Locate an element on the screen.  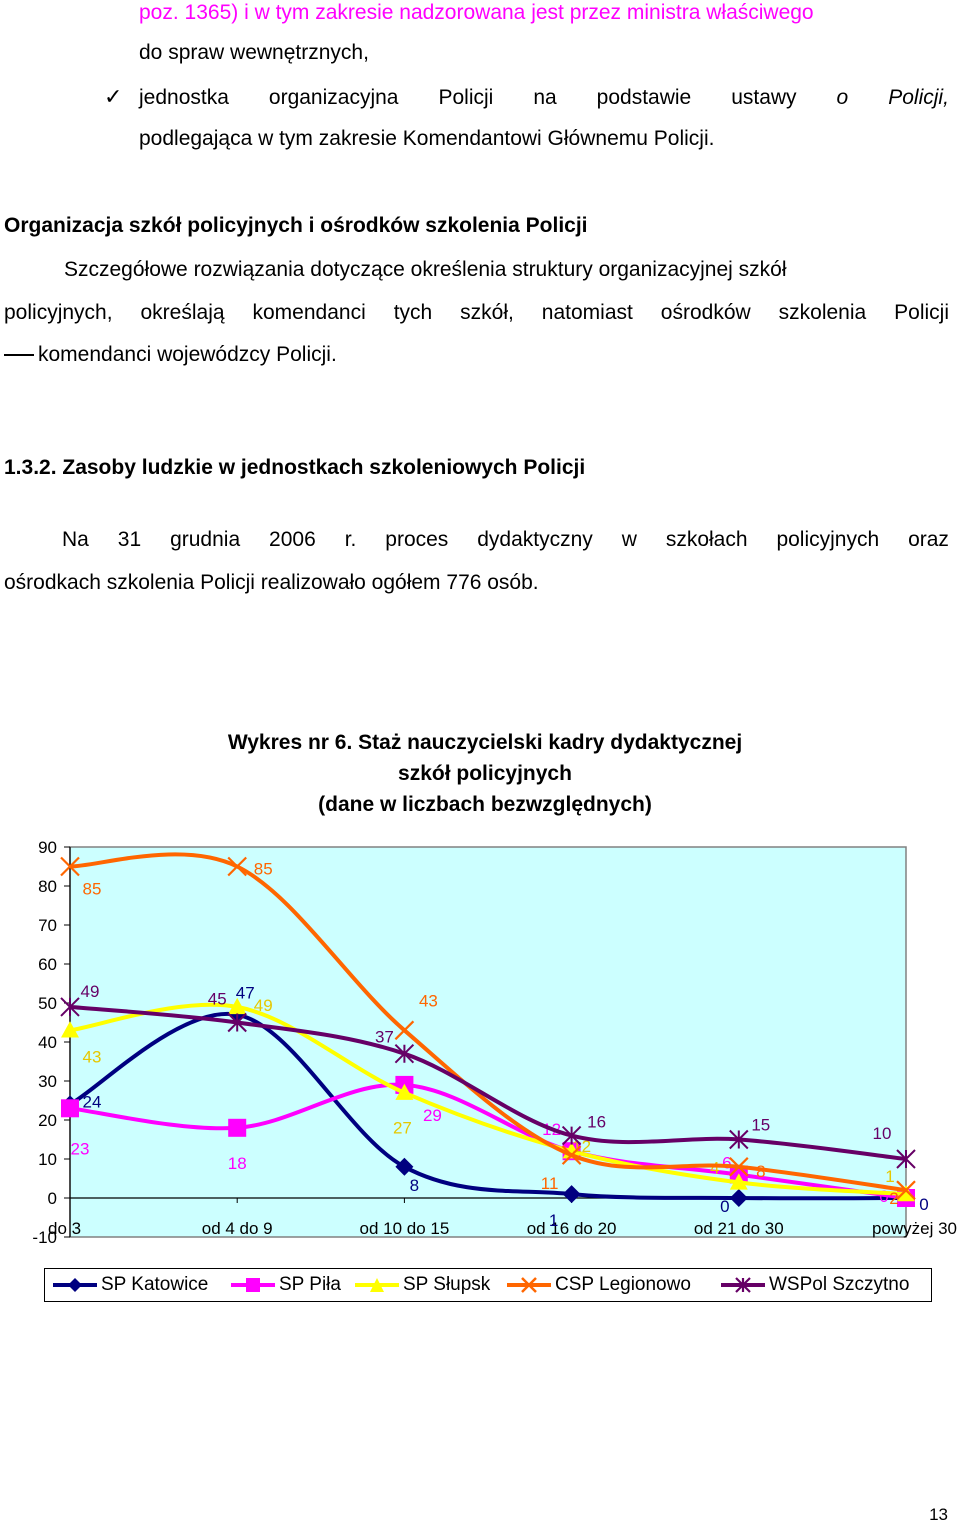
legend-item: SP Katowice is located at coordinates (130, 1285).